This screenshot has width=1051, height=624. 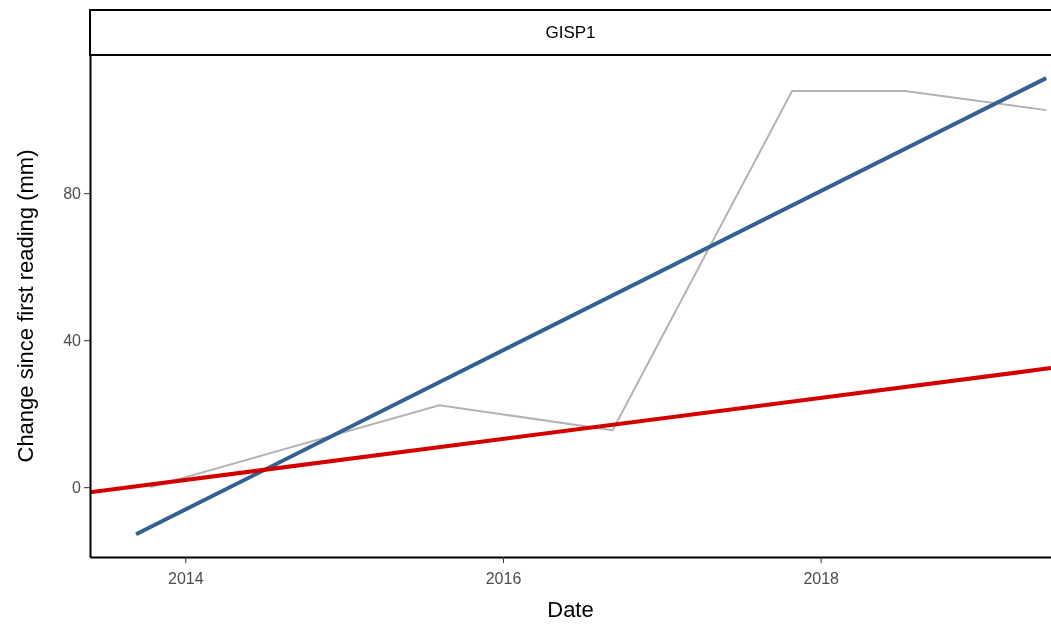 What do you see at coordinates (25, 306) in the screenshot?
I see `y-axis-title: Change since first reading (mm)` at bounding box center [25, 306].